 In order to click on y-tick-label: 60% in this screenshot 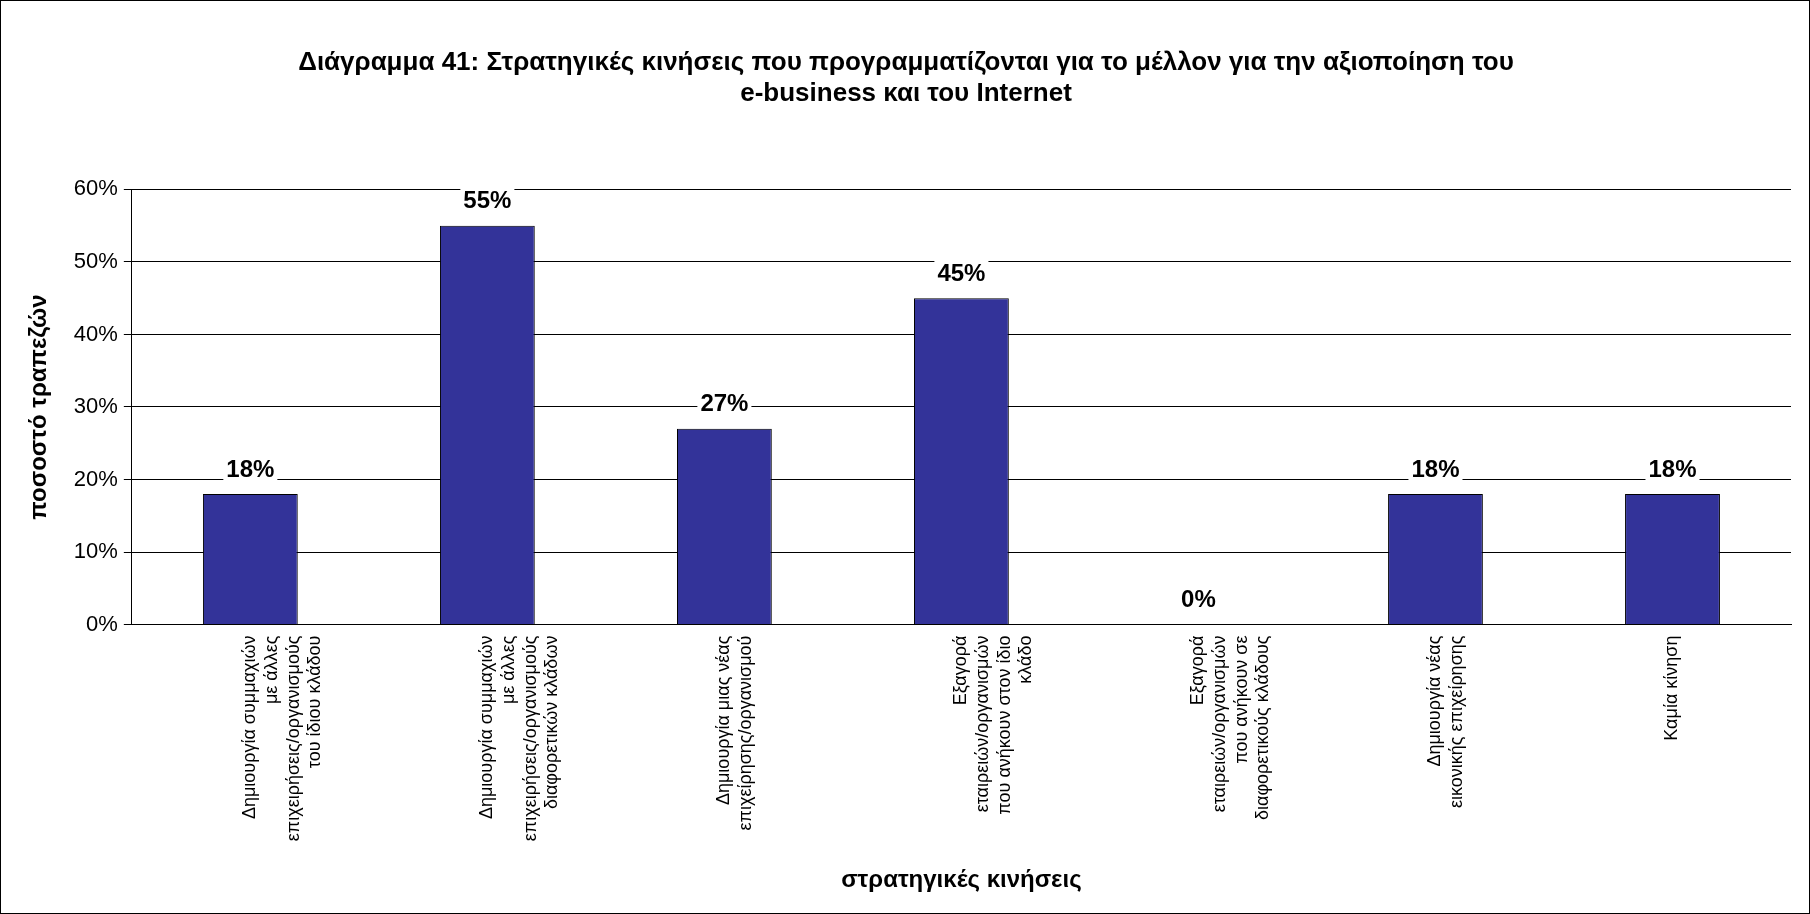, I will do `click(95, 188)`.